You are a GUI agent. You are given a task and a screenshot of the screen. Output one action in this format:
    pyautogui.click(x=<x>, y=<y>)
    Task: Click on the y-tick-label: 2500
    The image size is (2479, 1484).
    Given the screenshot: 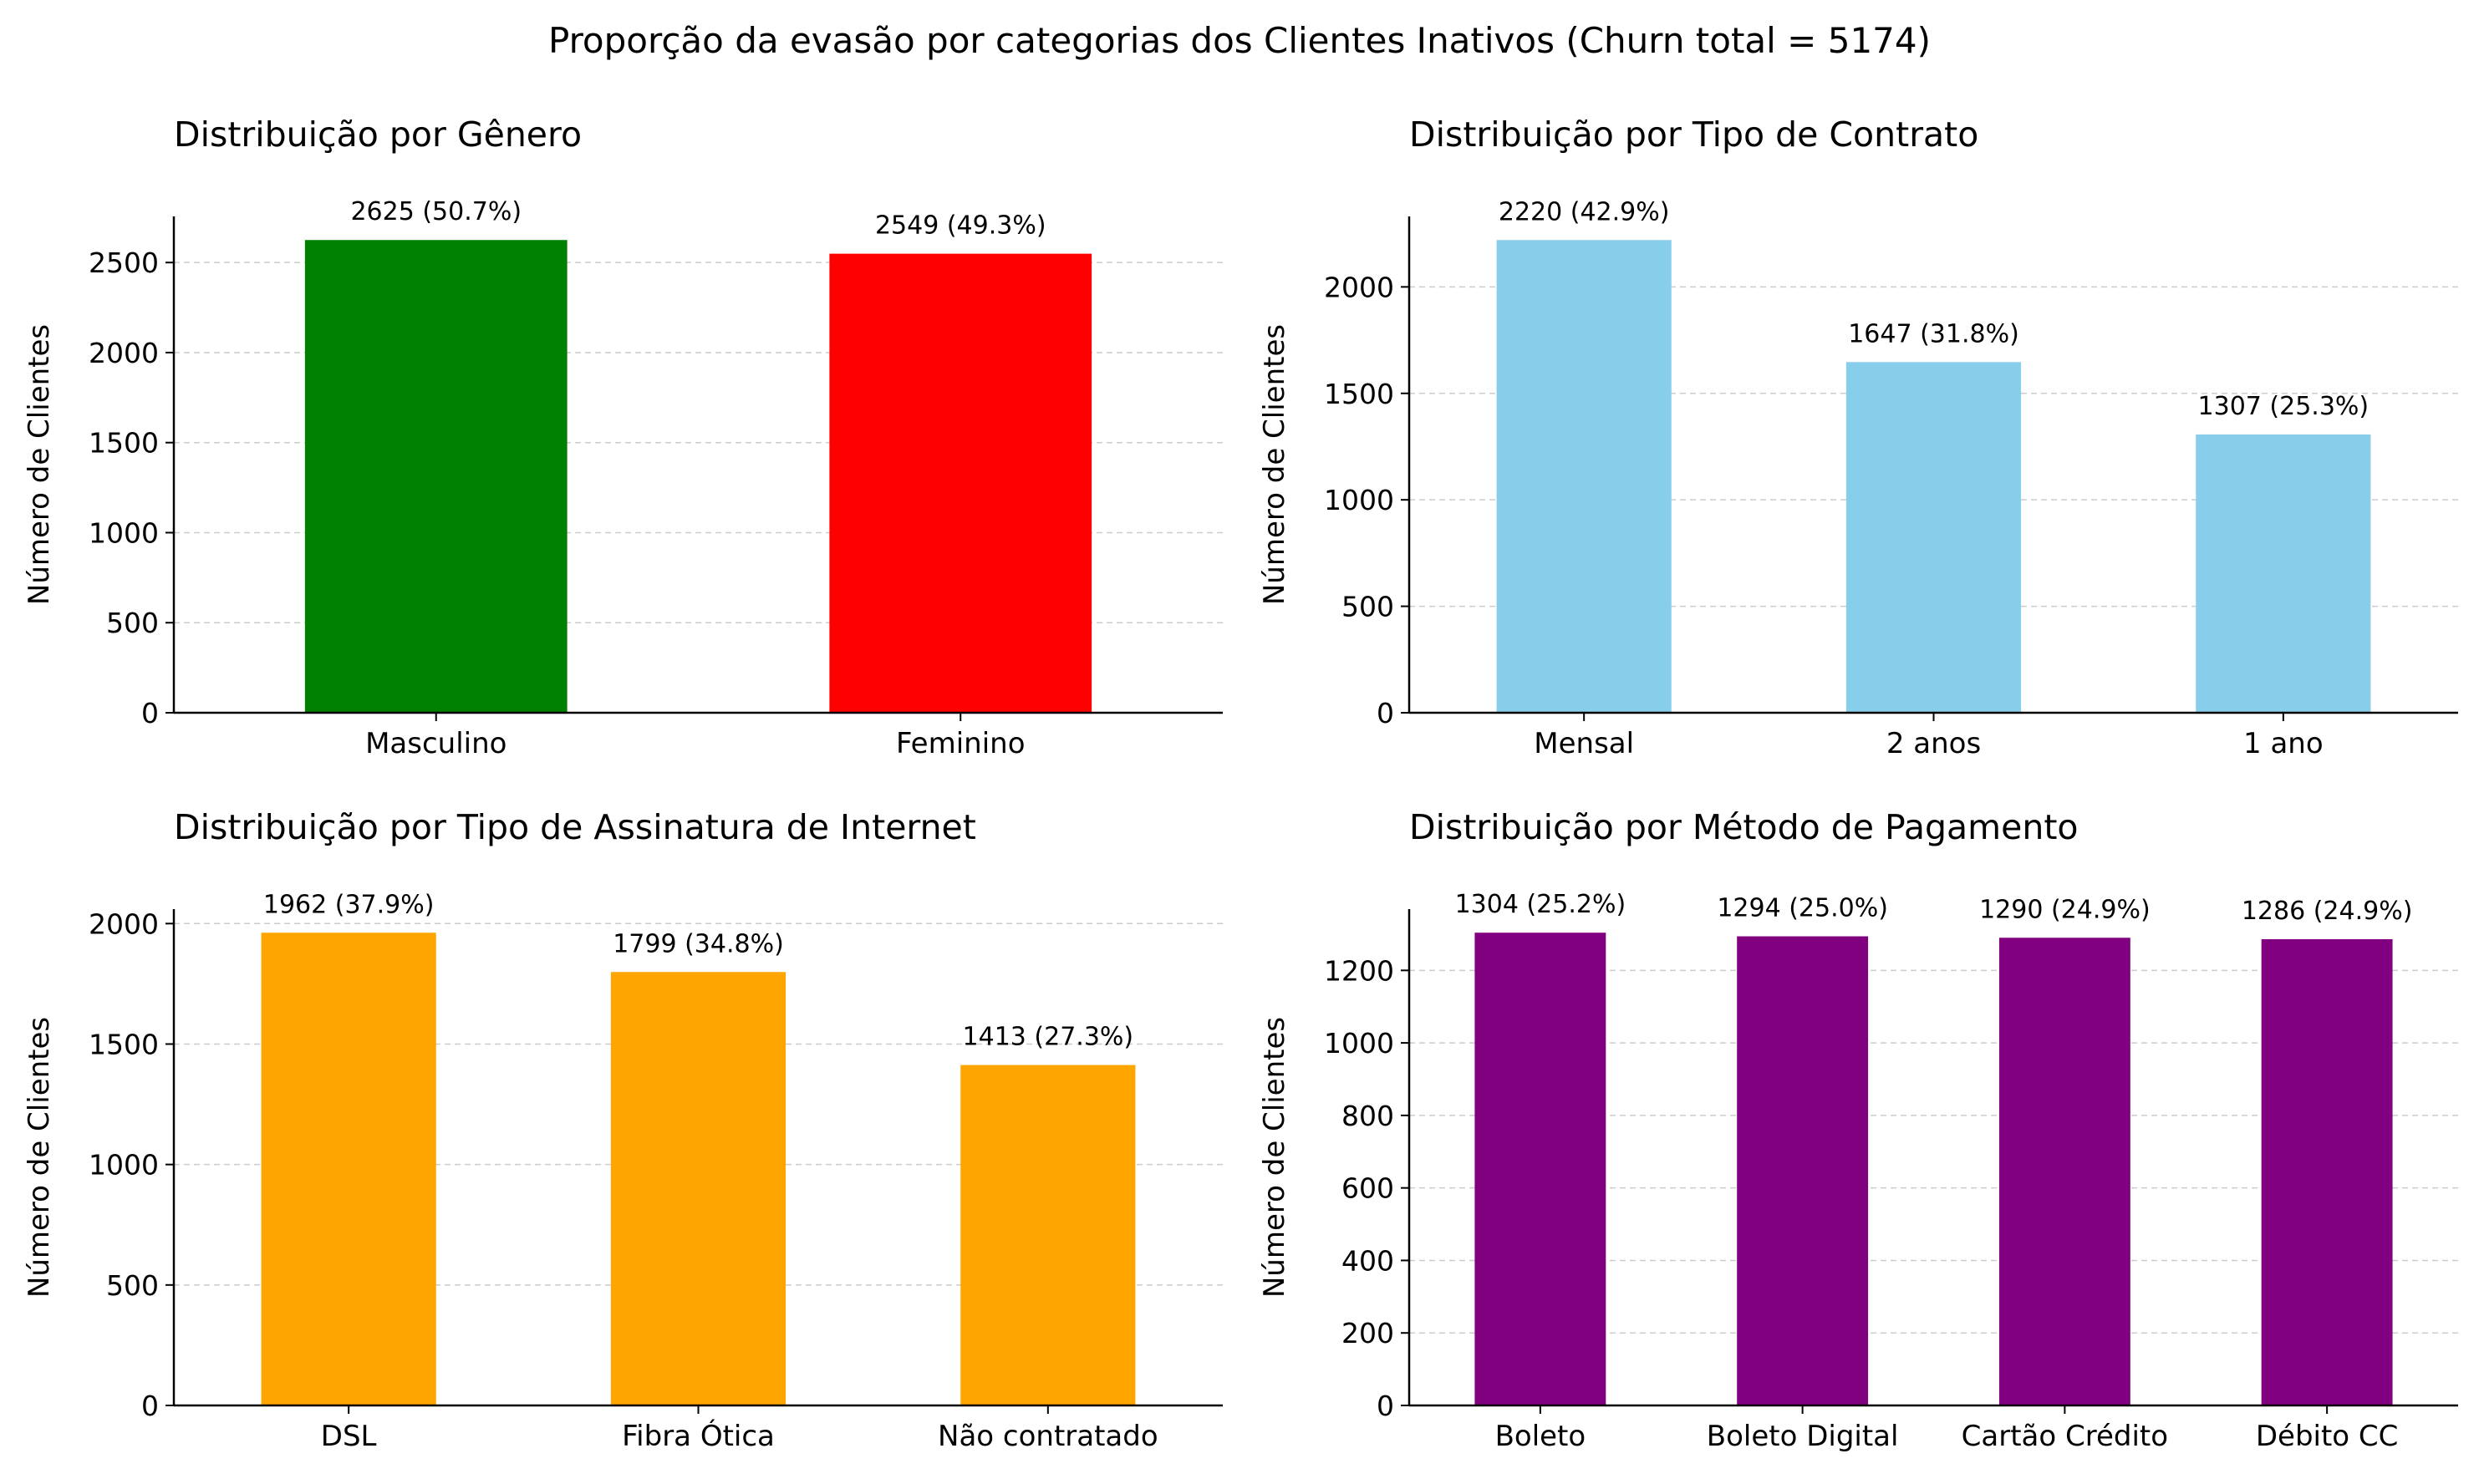 What is the action you would take?
    pyautogui.click(x=124, y=262)
    